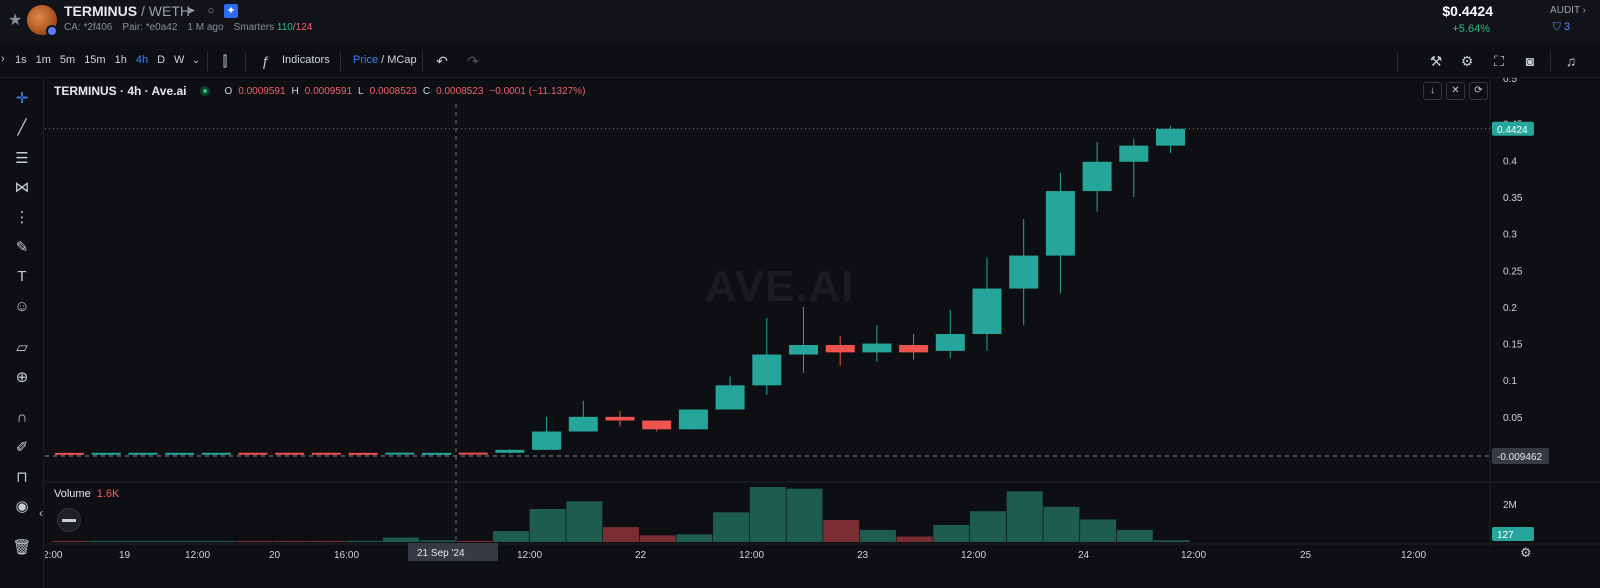  I want to click on emoji-icon: ☺, so click(22, 306).